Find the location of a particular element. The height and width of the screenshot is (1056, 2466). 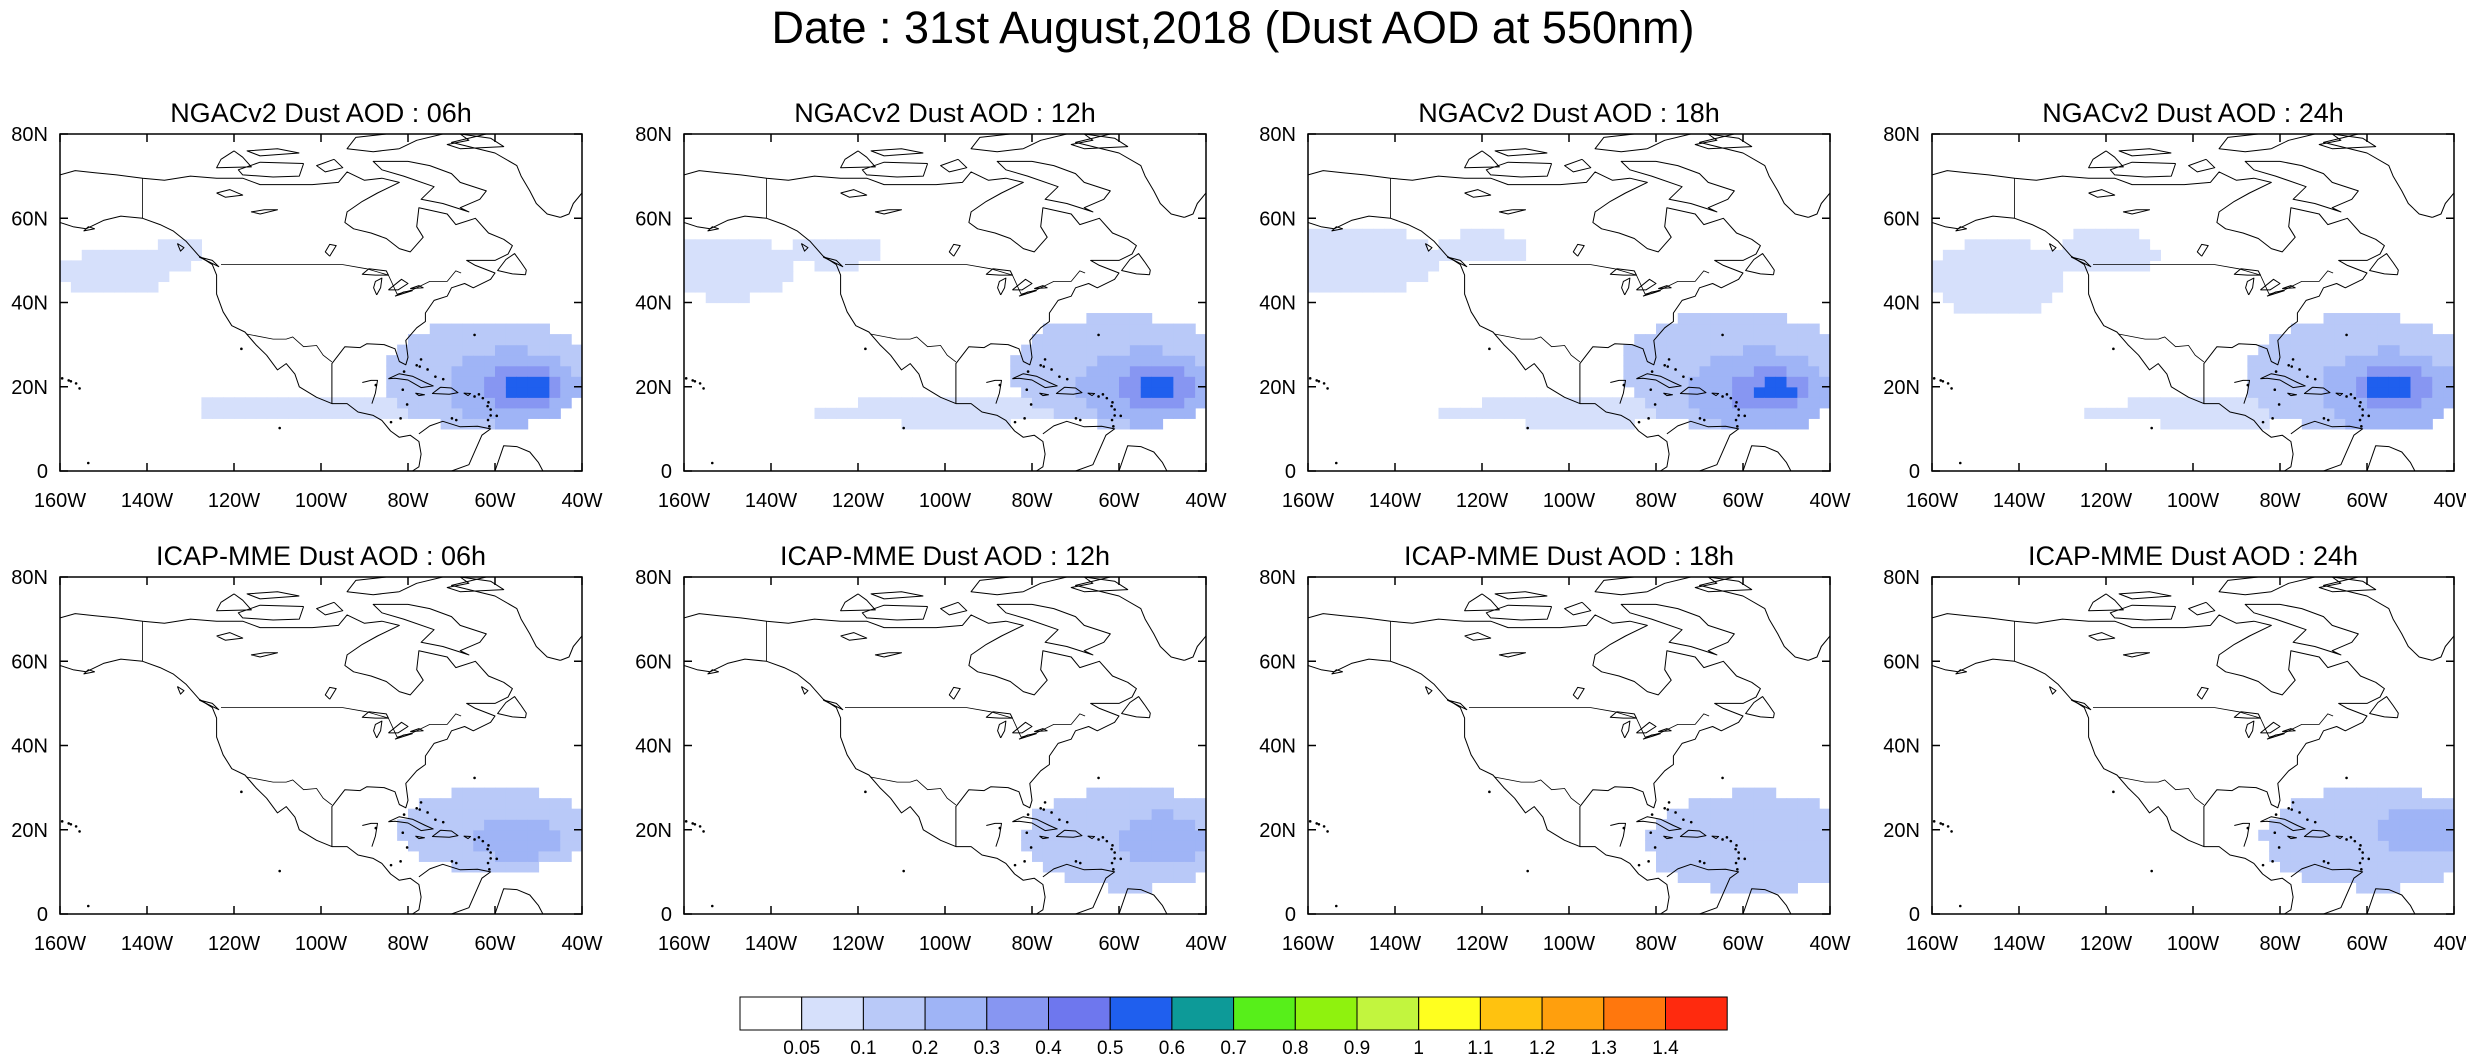

coastline is located at coordinates (2193, 745).